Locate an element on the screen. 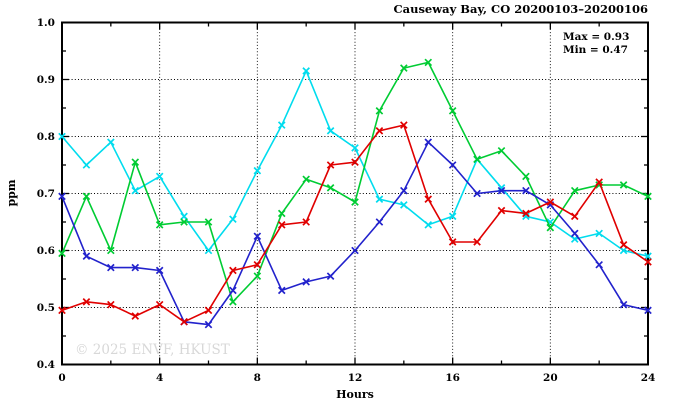 Image resolution: width=674 pixels, height=413 pixels. y-axis-label: ppm is located at coordinates (11, 192).